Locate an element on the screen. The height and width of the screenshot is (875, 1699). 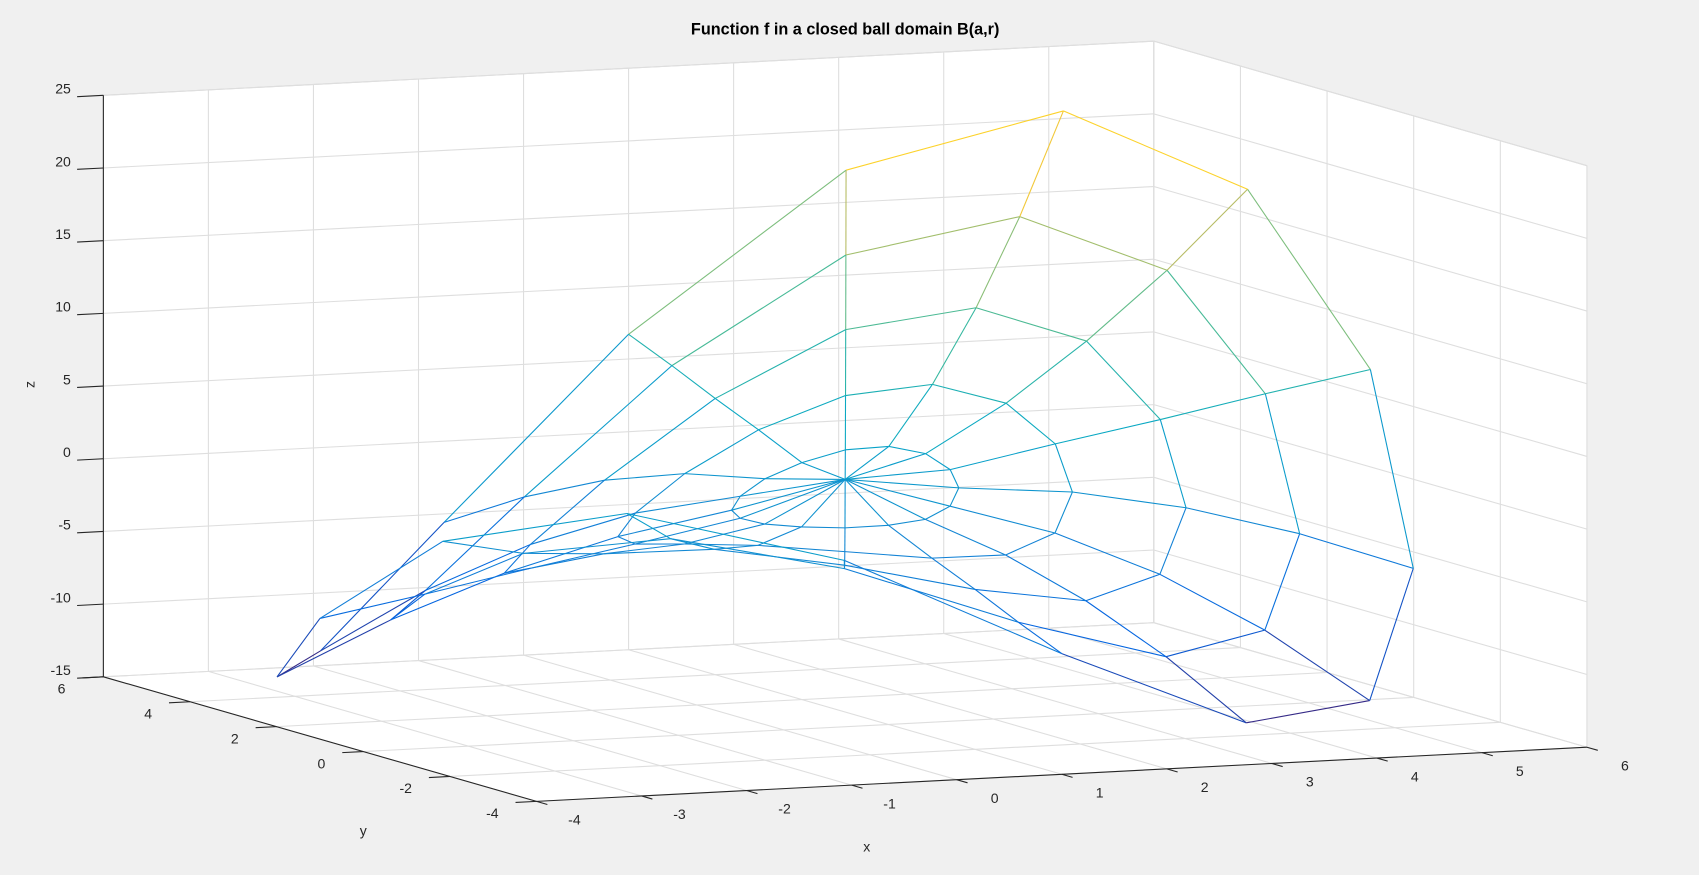
x-tick-label: 1 is located at coordinates (1100, 792).